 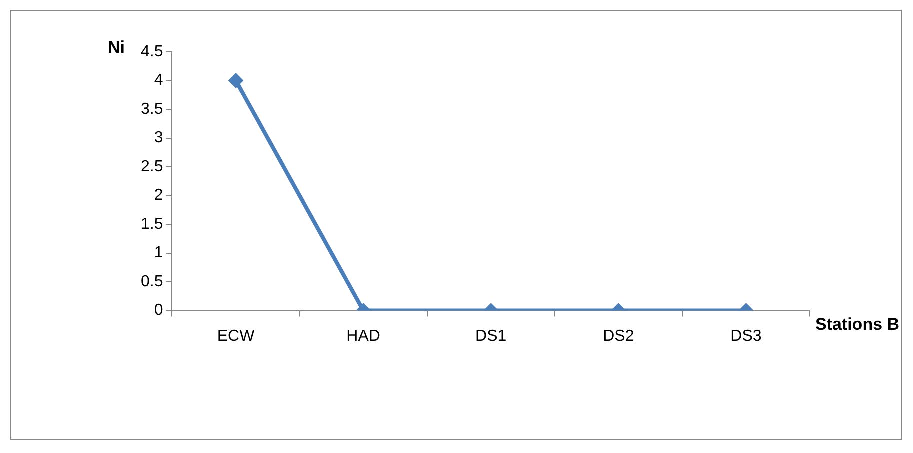 What do you see at coordinates (618, 336) in the screenshot?
I see `x-tick-label: DS2` at bounding box center [618, 336].